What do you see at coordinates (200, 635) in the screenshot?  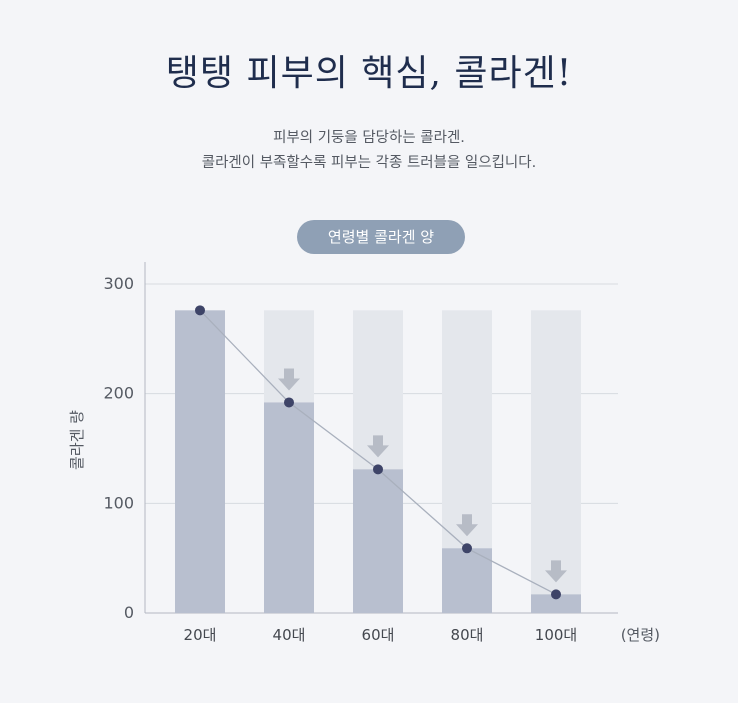 I see `x-tick-label: 20대` at bounding box center [200, 635].